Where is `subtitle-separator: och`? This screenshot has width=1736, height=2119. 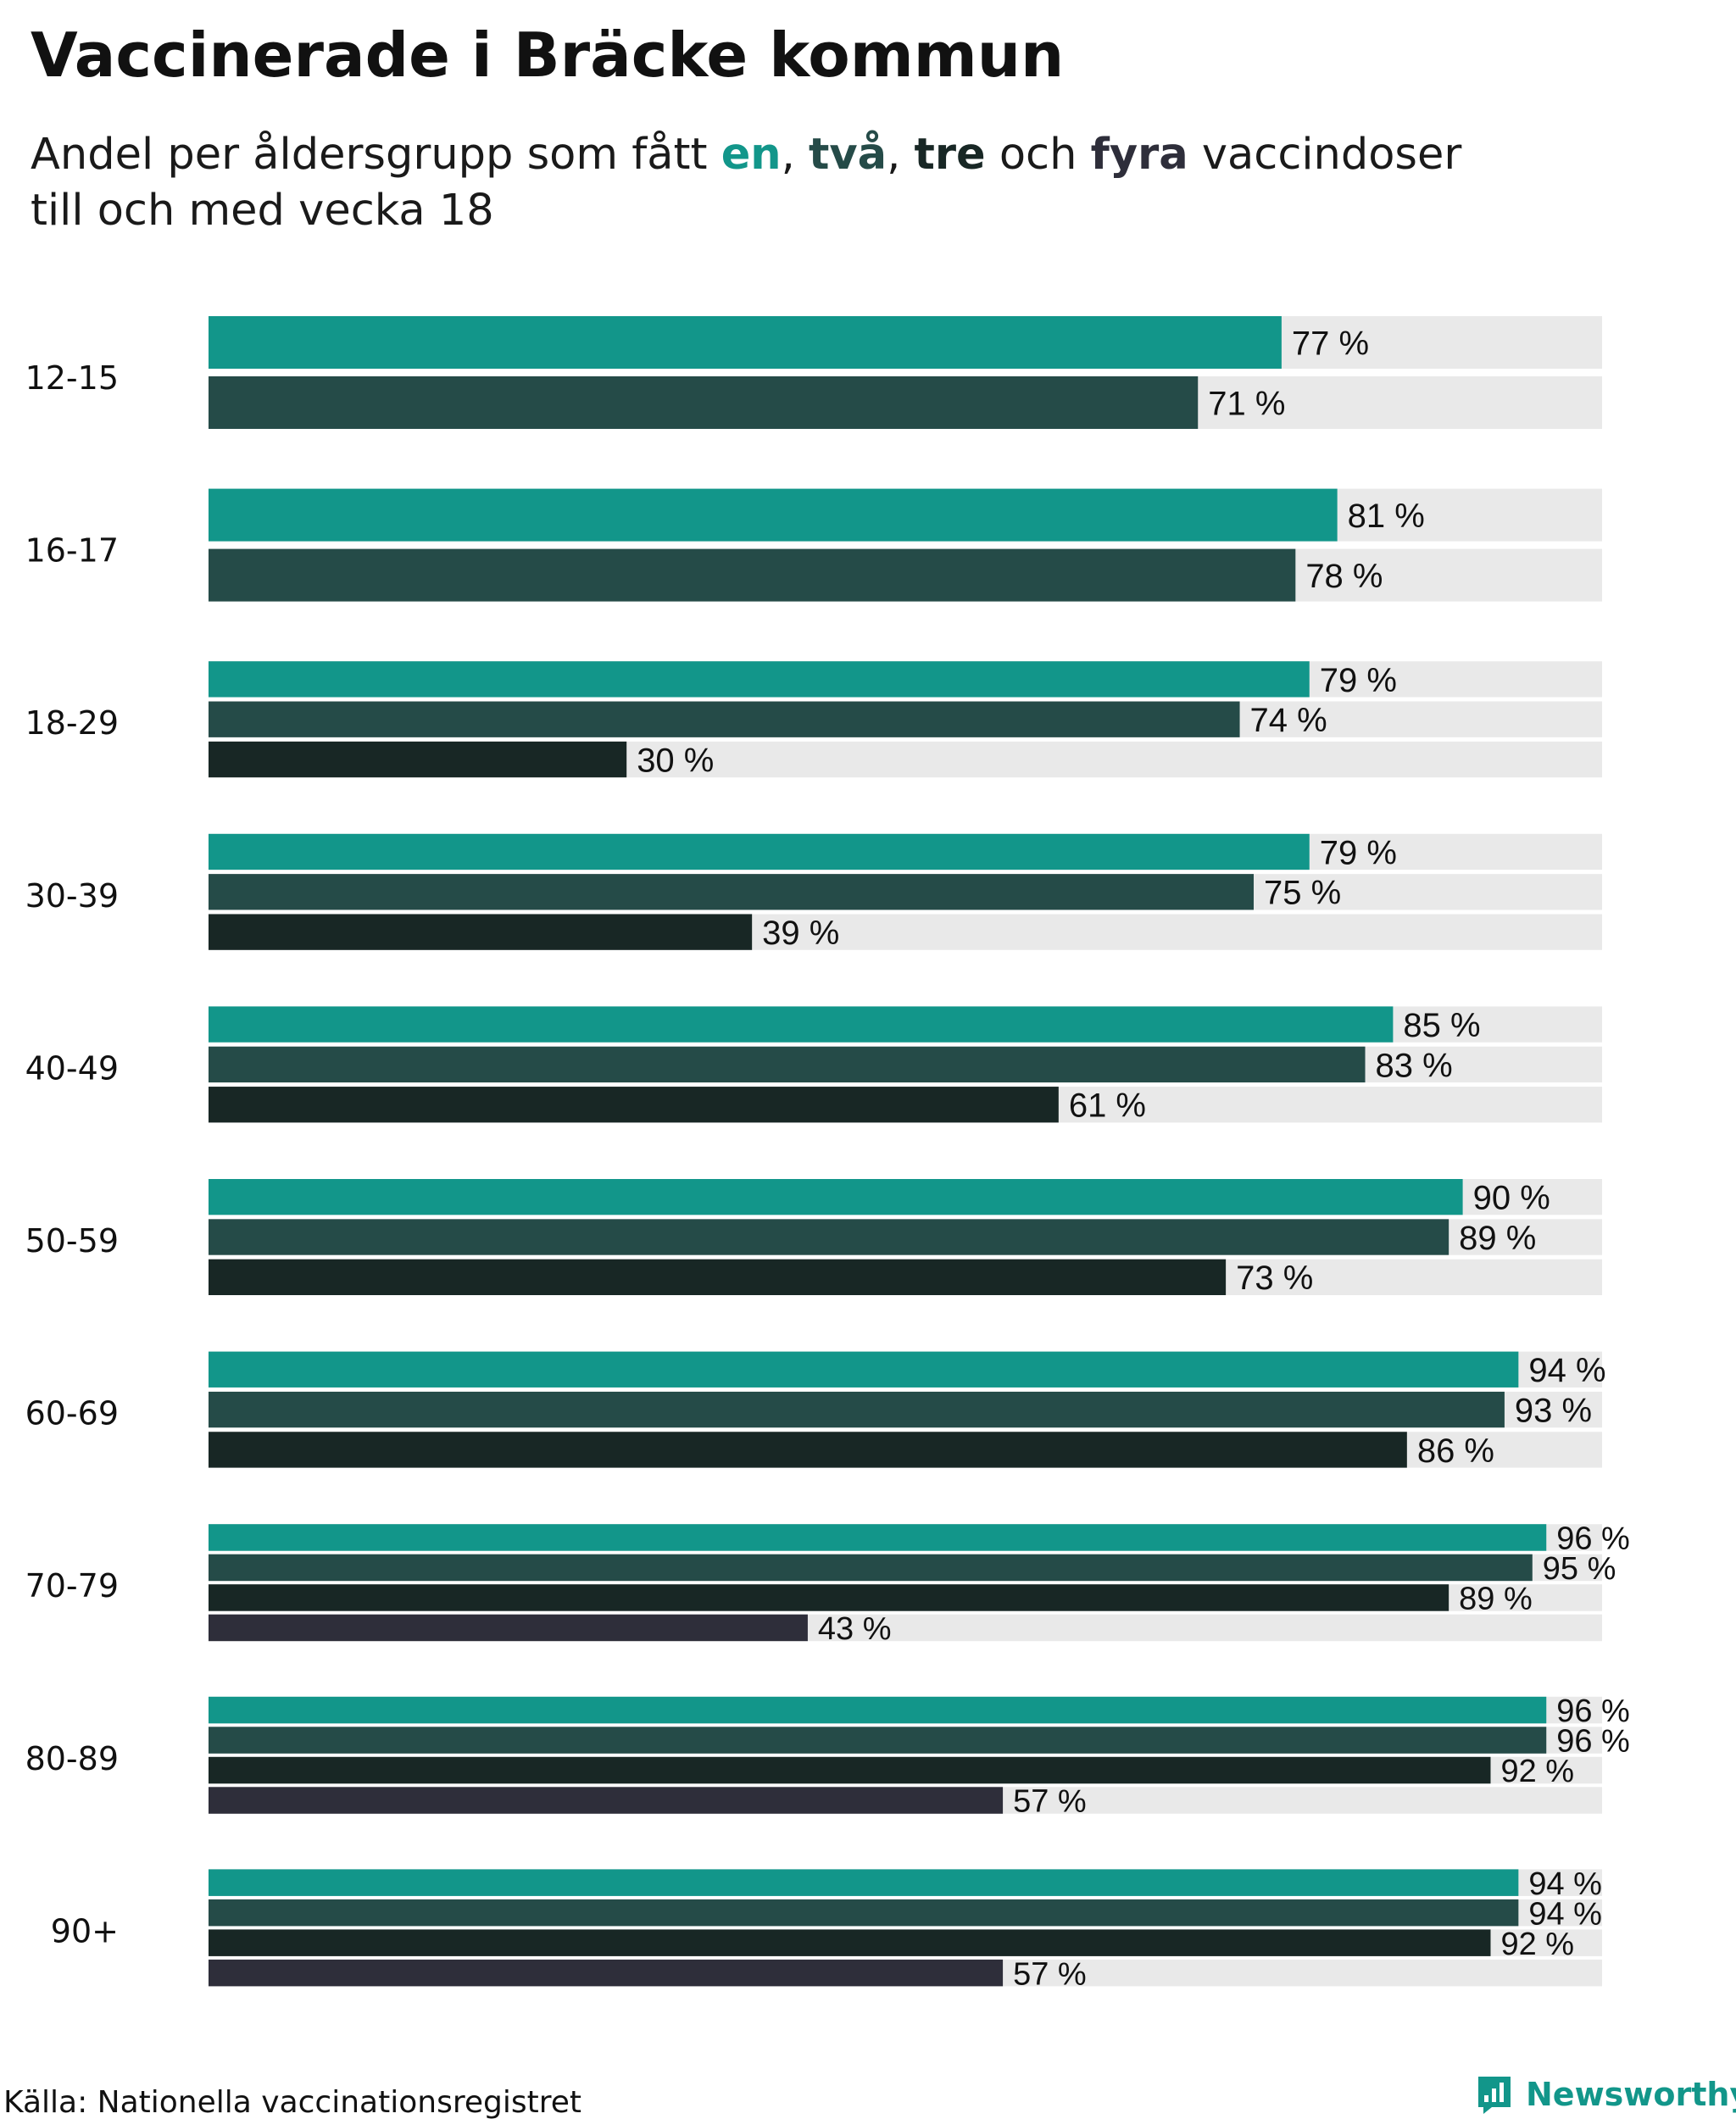 subtitle-separator: och is located at coordinates (1038, 155).